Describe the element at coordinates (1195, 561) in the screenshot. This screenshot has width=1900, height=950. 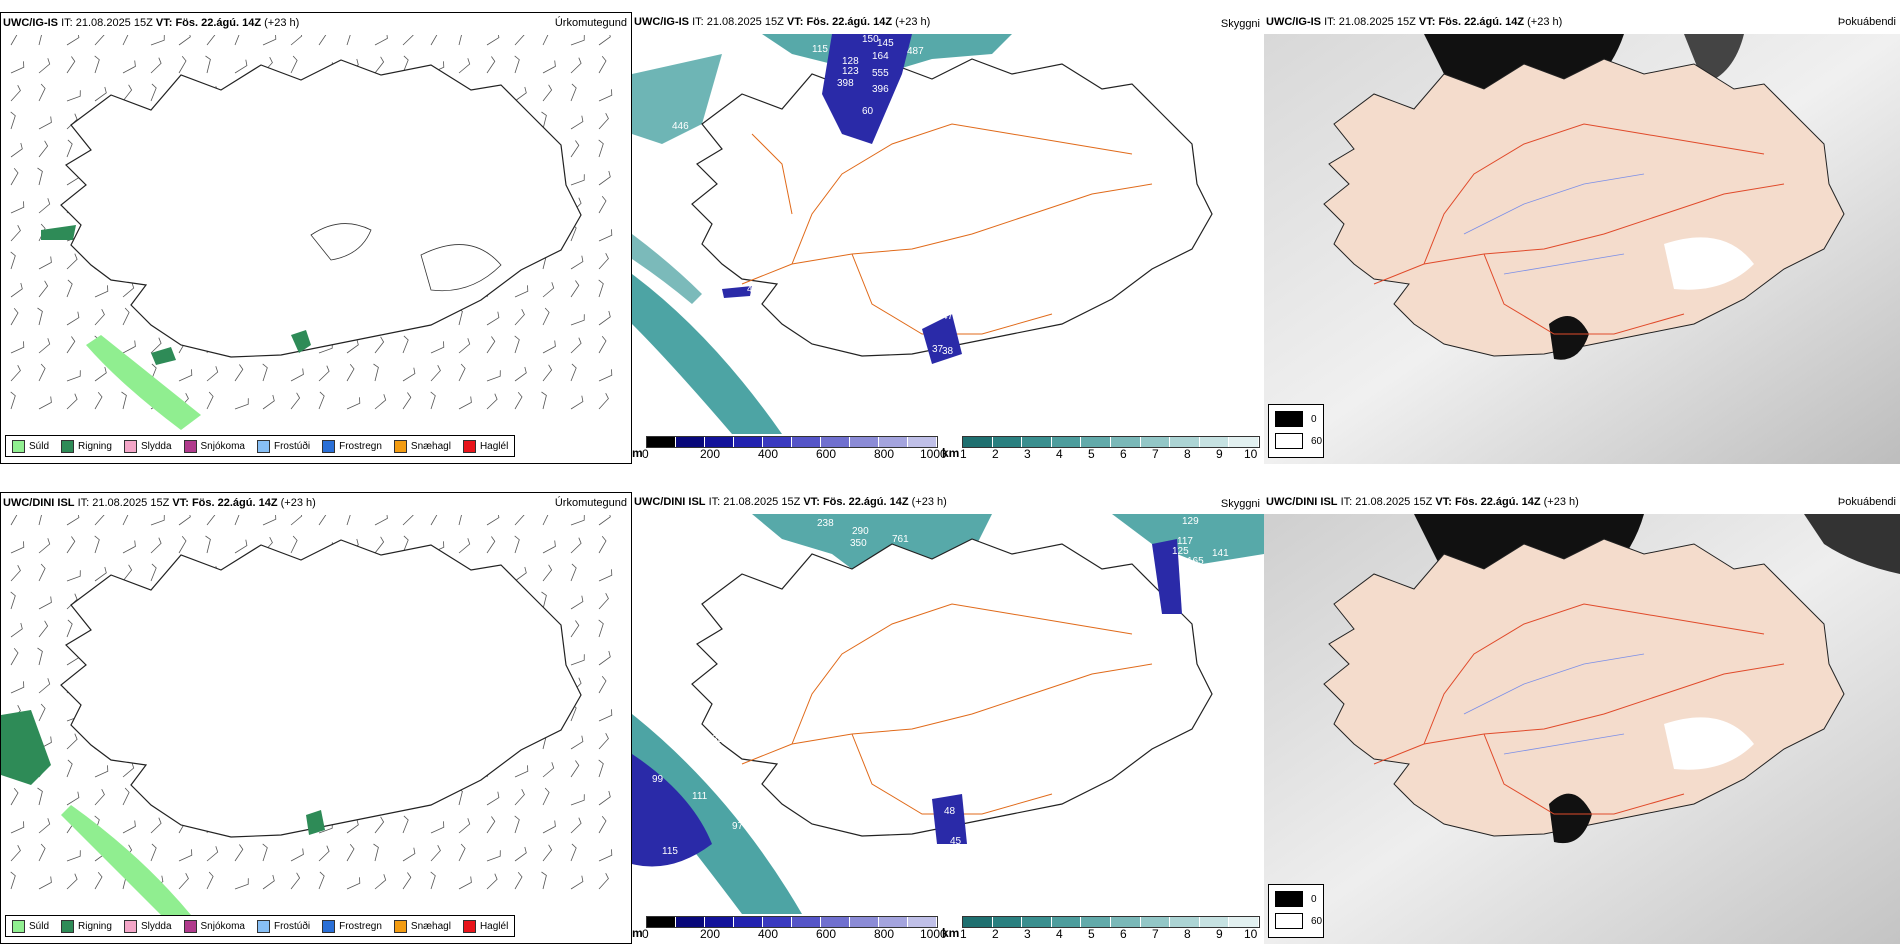
I see `ceiling-label: 165` at that location.